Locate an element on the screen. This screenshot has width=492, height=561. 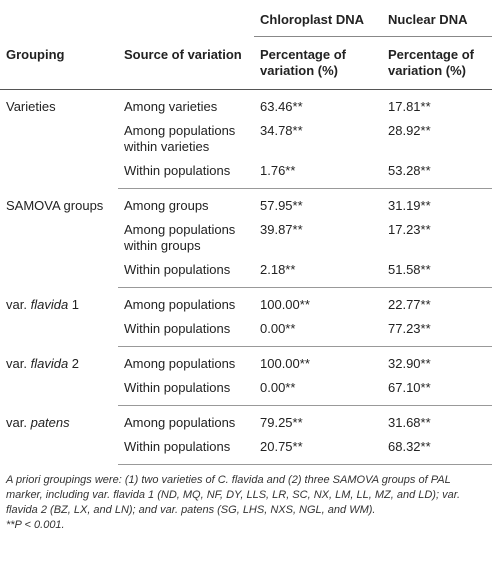
table-row: Within populations 0.00** 67.10** is located at coordinates (246, 391).